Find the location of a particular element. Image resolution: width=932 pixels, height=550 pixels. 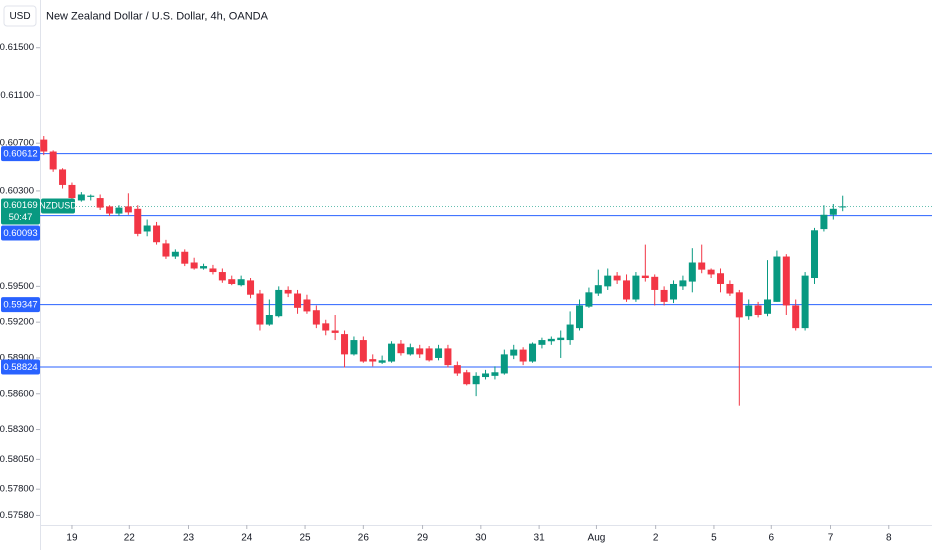

y-tick-label: 0.58300 is located at coordinates (17, 429).